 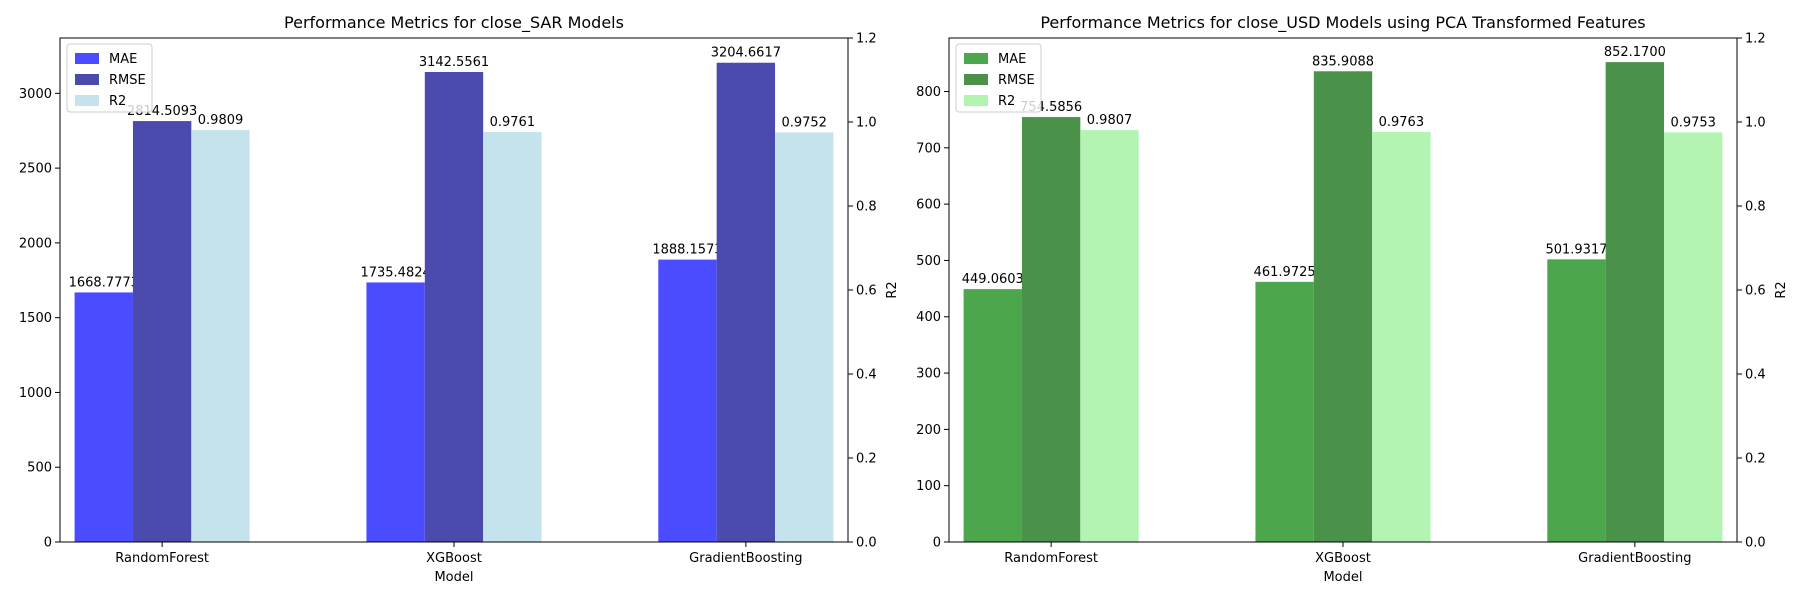 What do you see at coordinates (1576, 249) in the screenshot?
I see `data-label: 501.9317` at bounding box center [1576, 249].